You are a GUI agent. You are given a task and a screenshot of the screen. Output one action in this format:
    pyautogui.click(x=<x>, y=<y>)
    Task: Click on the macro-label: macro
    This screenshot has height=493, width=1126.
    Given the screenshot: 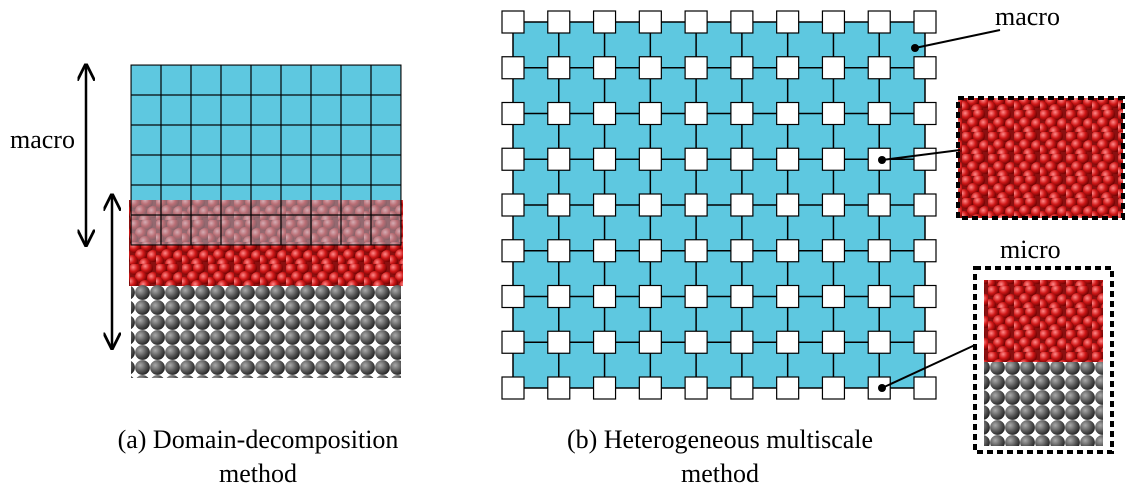 What is the action you would take?
    pyautogui.click(x=42, y=139)
    